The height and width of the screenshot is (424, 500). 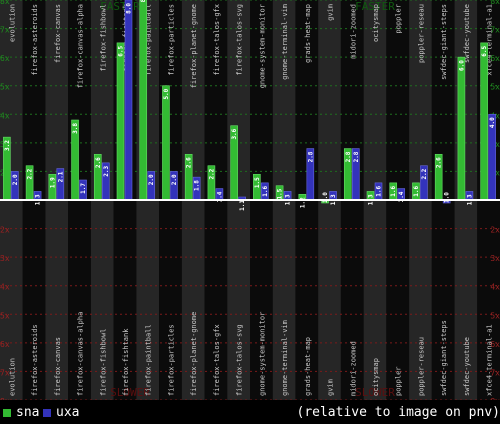 I want to click on value-label-sna: 3.8, so click(x=75, y=128).